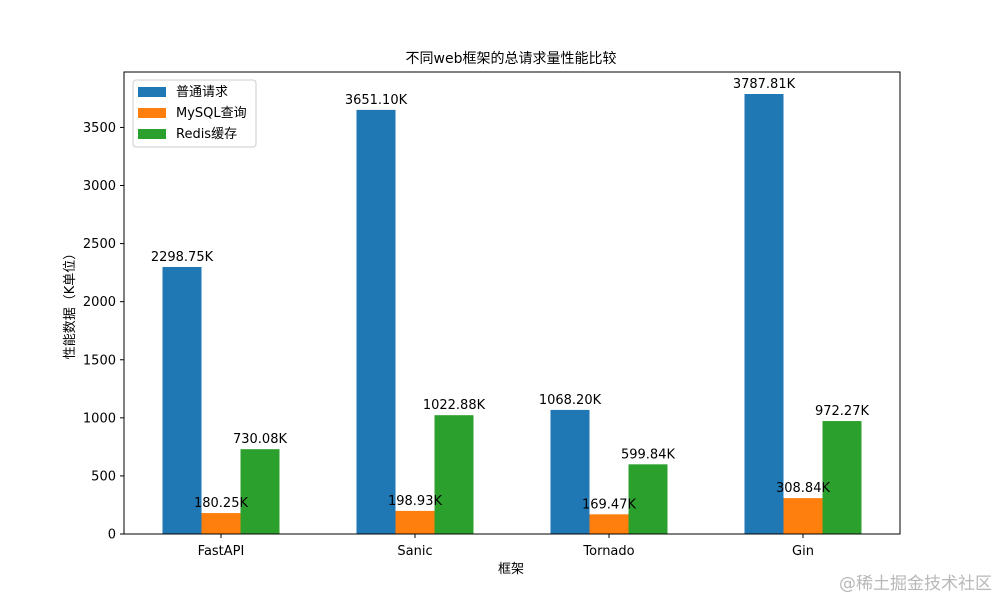 The height and width of the screenshot is (600, 1000). What do you see at coordinates (803, 551) in the screenshot?
I see `x-tick-label: Gin` at bounding box center [803, 551].